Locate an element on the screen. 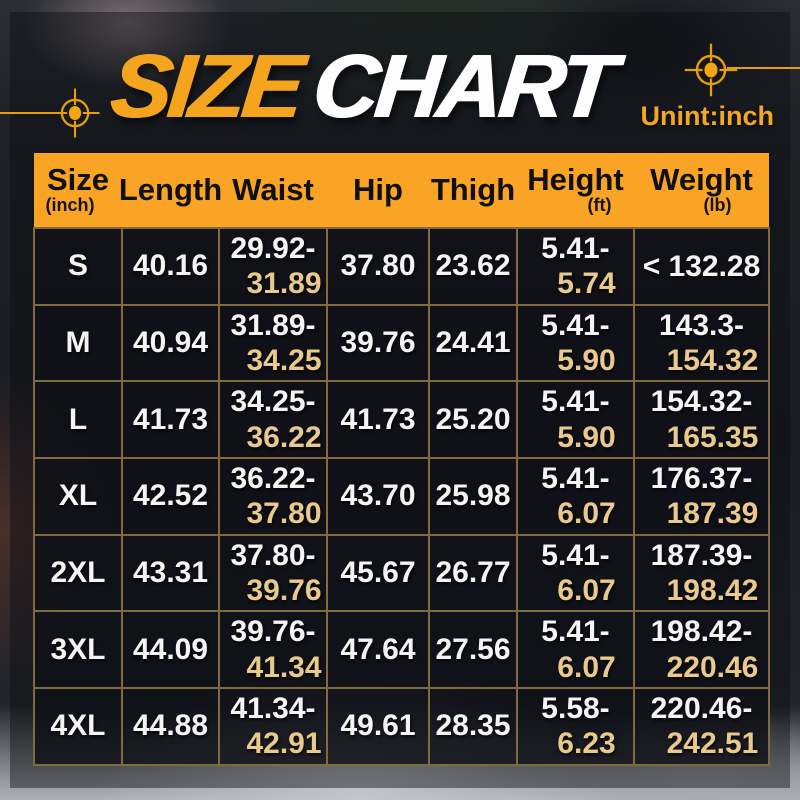 The width and height of the screenshot is (800, 800). cell-size: S is located at coordinates (78, 266).